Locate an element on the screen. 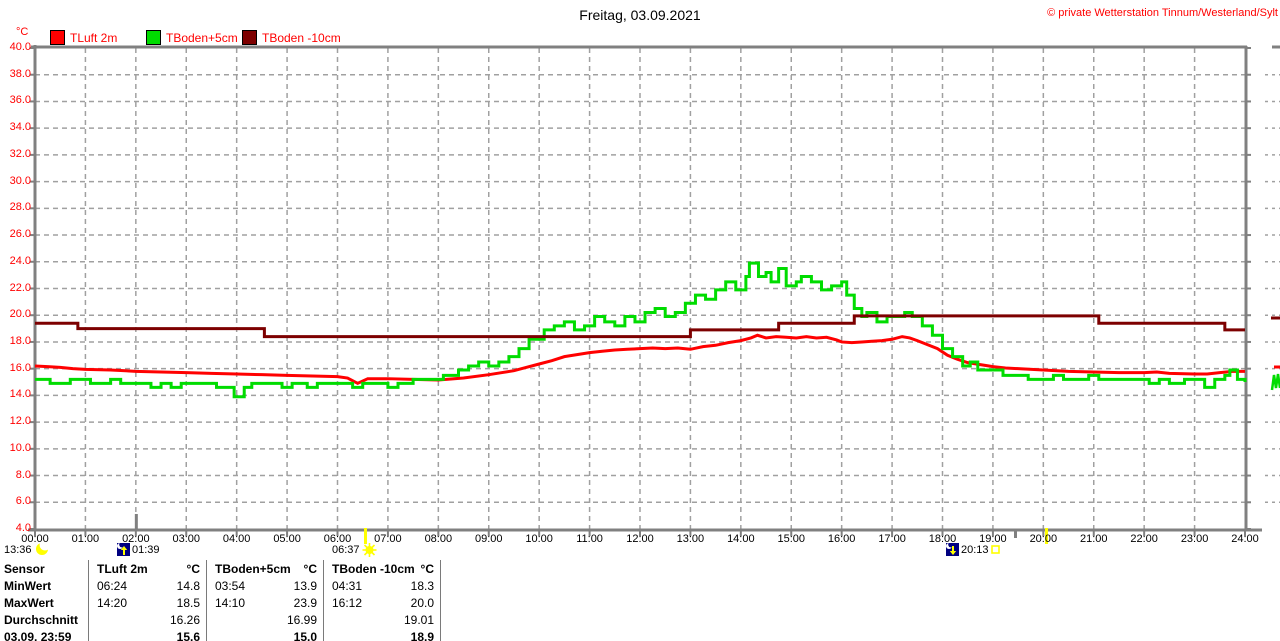 Image resolution: width=1280 pixels, height=641 pixels. x-axis-label: 14:00 is located at coordinates (741, 539).